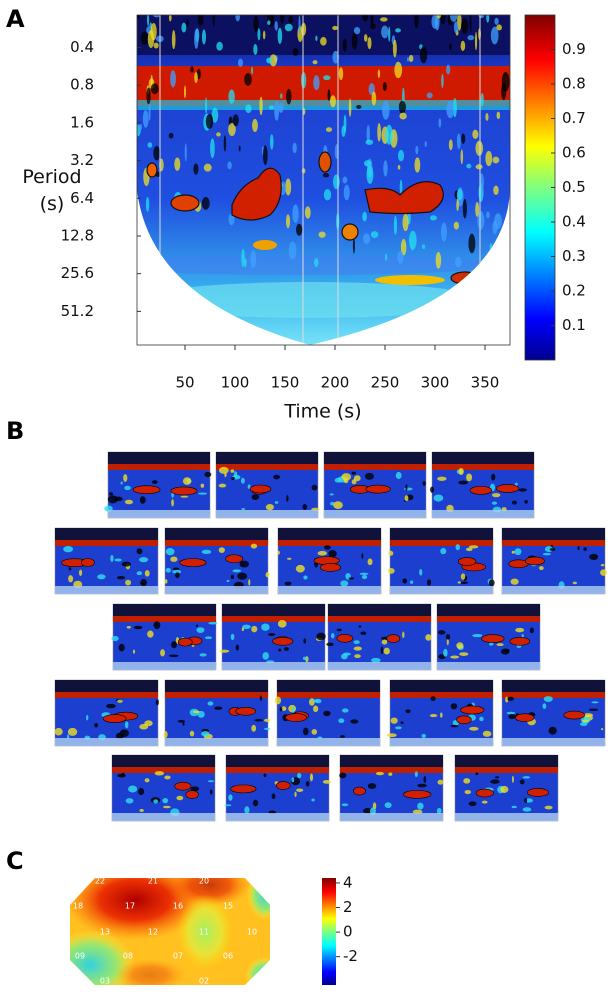 This screenshot has width=613, height=994. What do you see at coordinates (204, 932) in the screenshot?
I see `electrode-label: 11` at bounding box center [204, 932].